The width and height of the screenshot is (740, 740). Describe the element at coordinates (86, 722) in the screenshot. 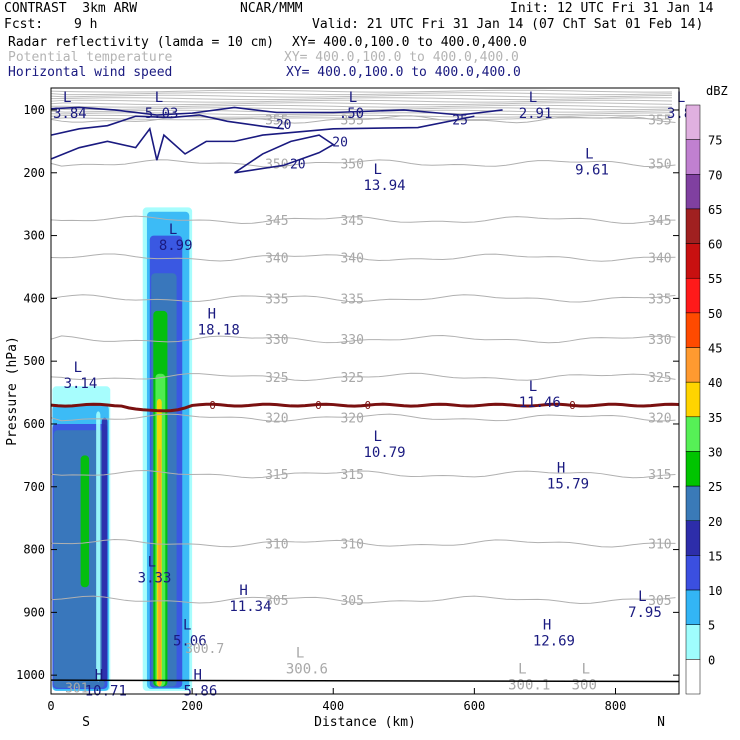

I see `x-end-label-left: S` at that location.